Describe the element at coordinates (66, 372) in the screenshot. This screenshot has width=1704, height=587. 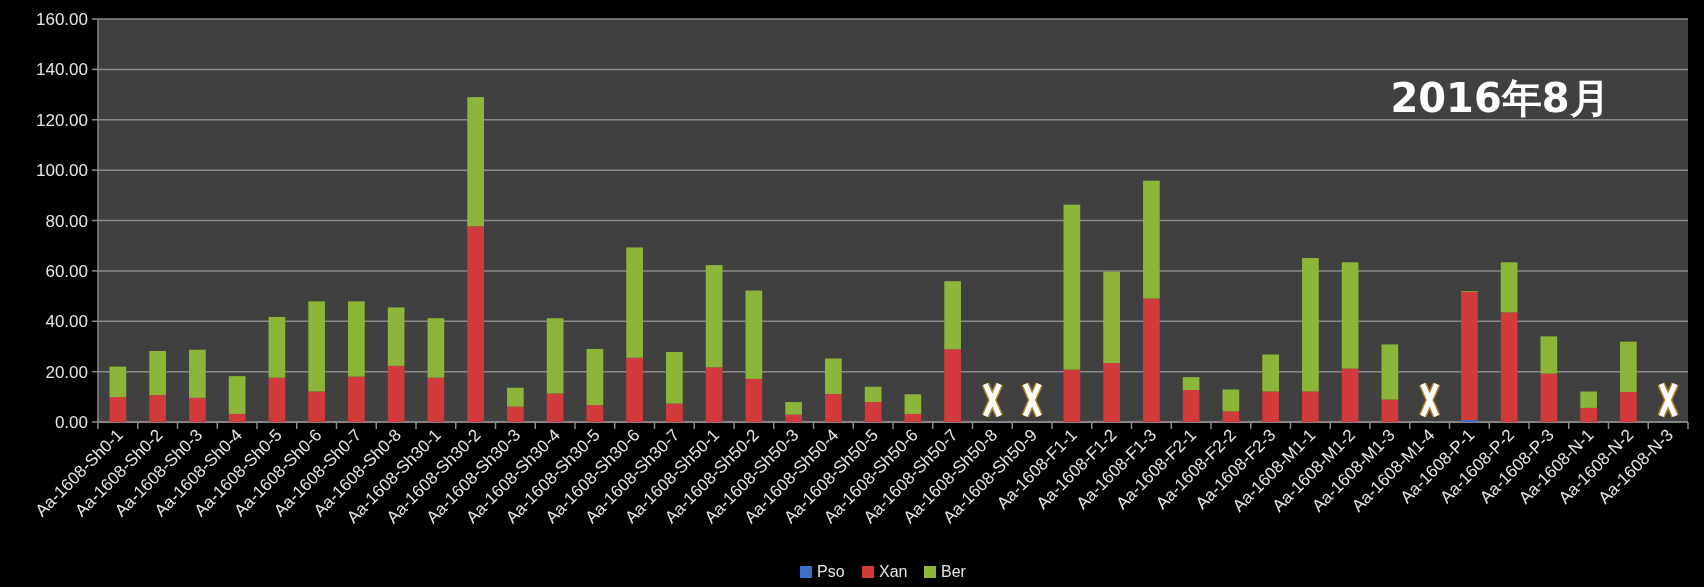
I see `y-tick-label: 20.00` at that location.